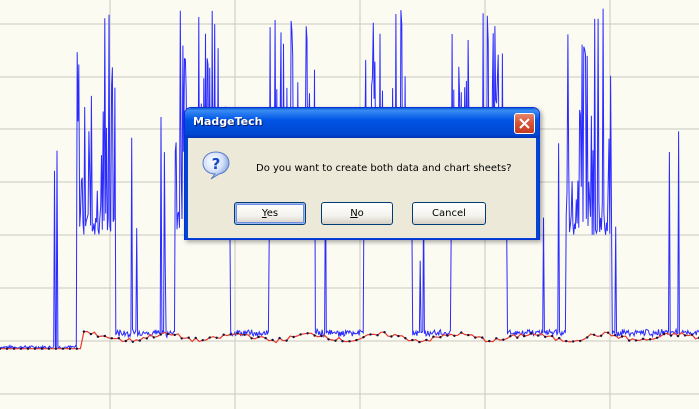 The width and height of the screenshot is (699, 409). Describe the element at coordinates (449, 213) in the screenshot. I see `cancel-button: Cancel` at that location.